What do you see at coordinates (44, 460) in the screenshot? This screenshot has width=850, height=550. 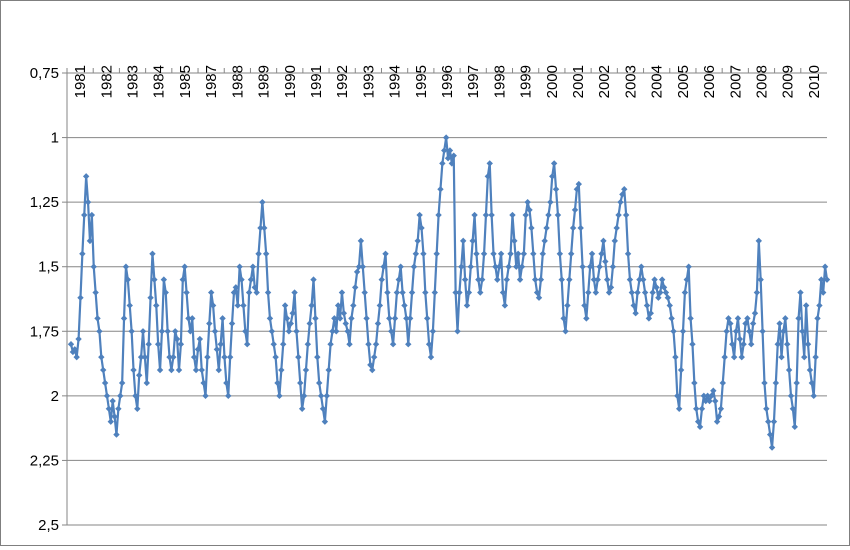 I see `y-tick-label: 2,25` at bounding box center [44, 460].